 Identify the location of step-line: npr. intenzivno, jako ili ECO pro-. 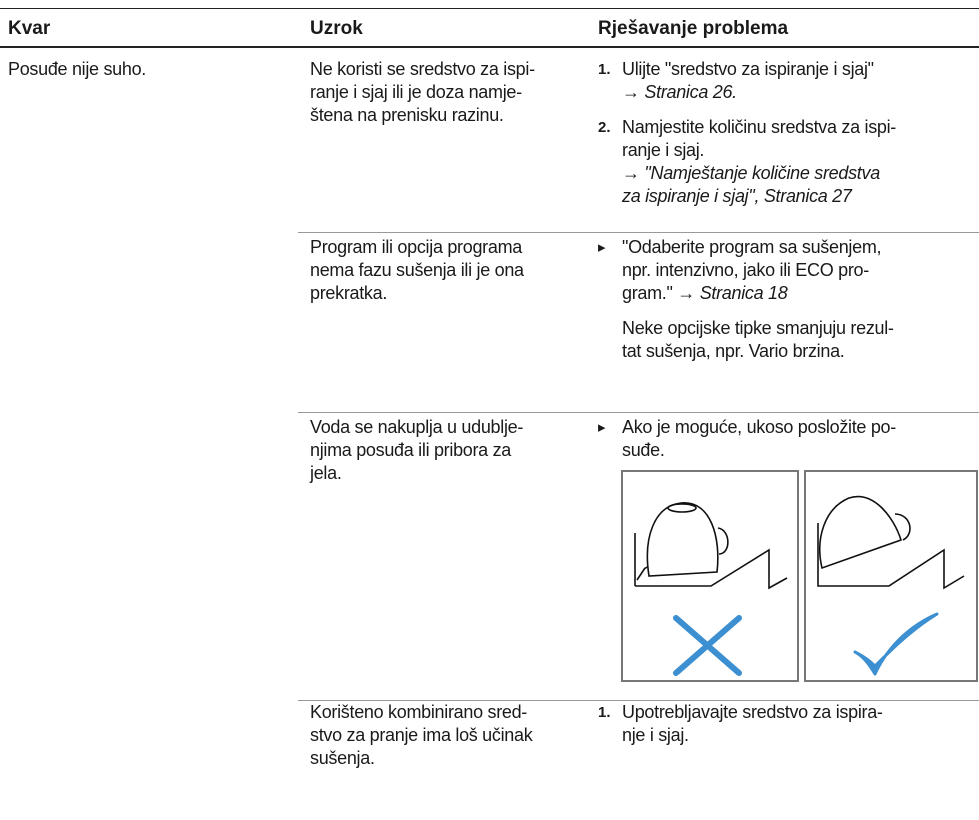
(745, 270).